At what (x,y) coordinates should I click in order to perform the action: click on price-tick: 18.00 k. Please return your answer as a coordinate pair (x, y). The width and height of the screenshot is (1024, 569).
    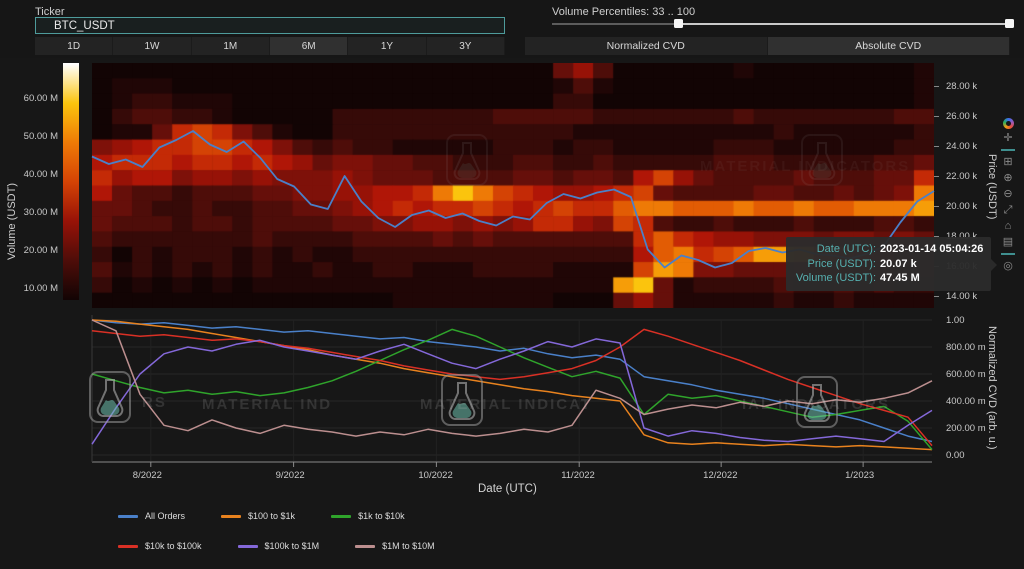
    Looking at the image, I should click on (961, 236).